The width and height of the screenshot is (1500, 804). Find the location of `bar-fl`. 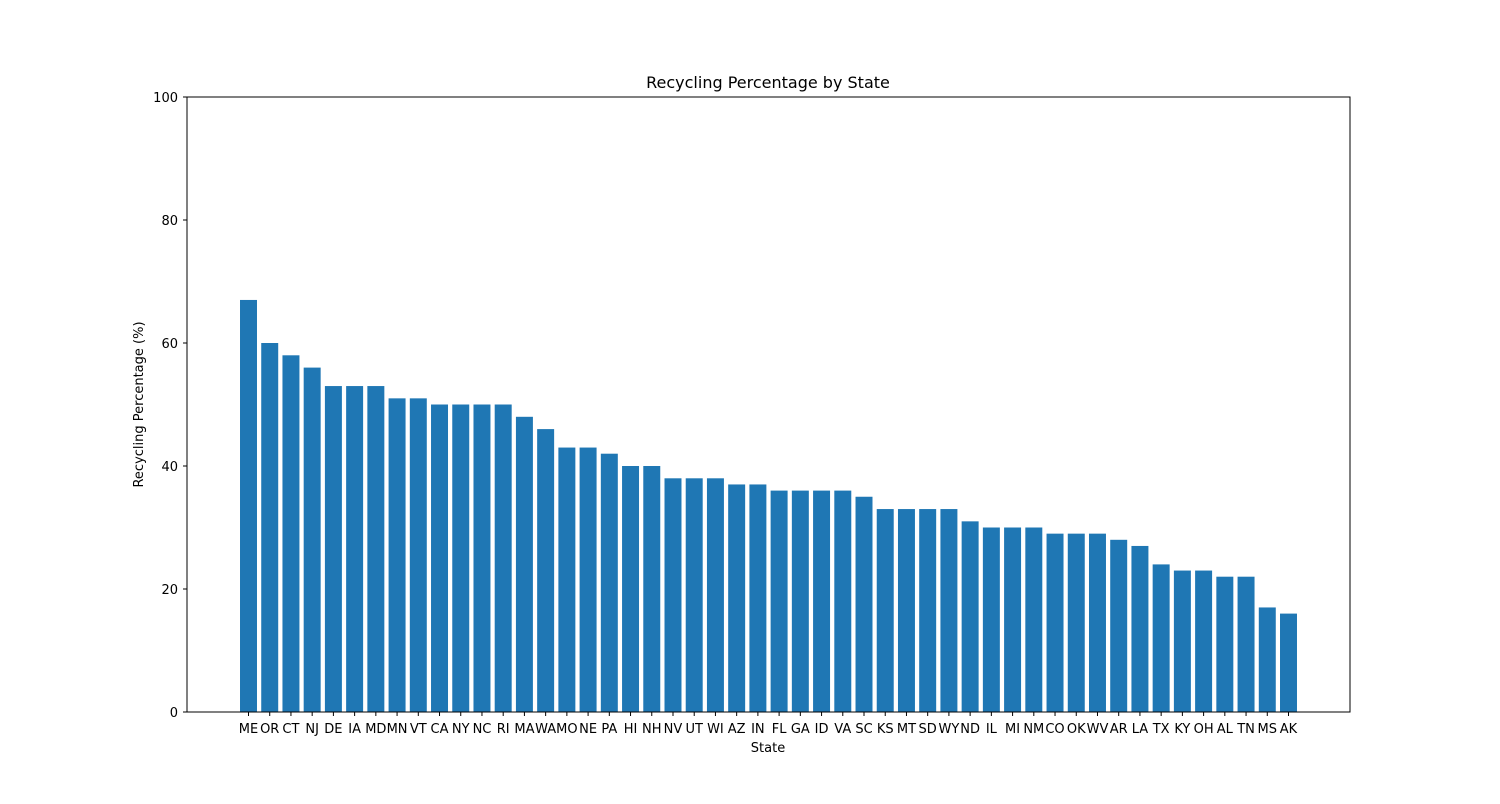

bar-fl is located at coordinates (779, 601).